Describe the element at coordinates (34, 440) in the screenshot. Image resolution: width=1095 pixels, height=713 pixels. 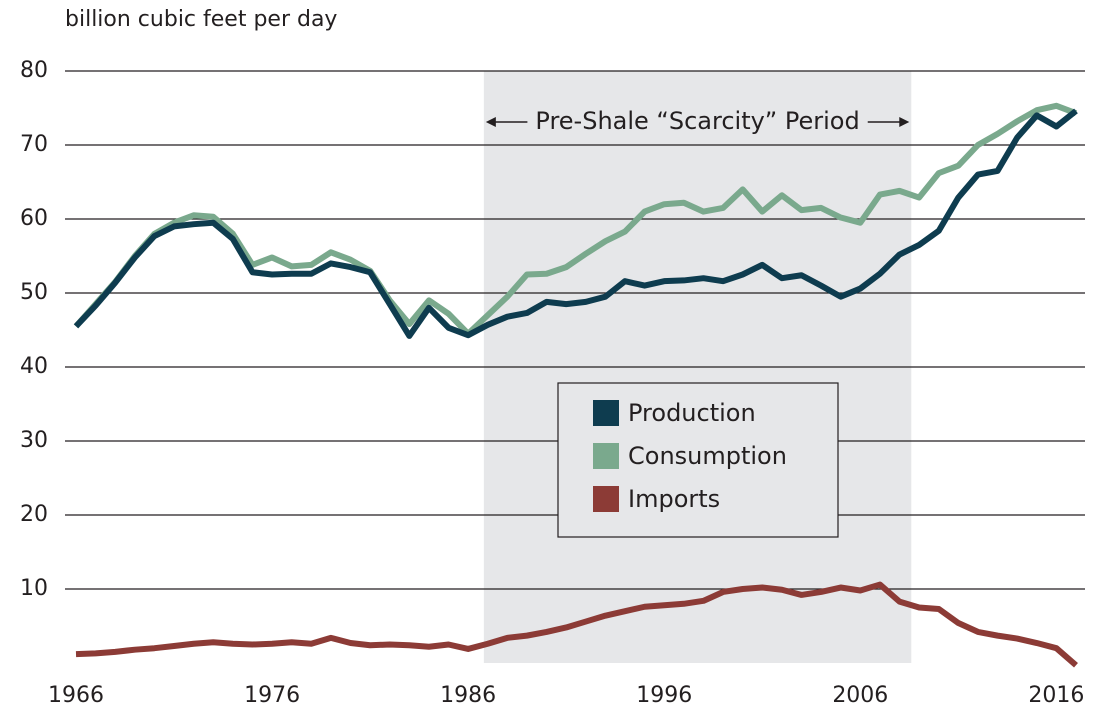
I see `y-tick-label: 30` at that location.